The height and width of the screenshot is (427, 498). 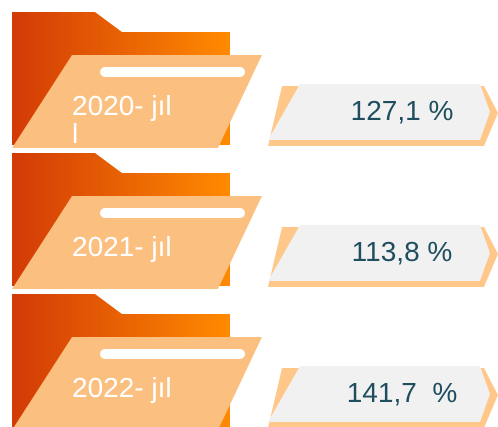 I want to click on value-label: 113,8 %, so click(x=402, y=251).